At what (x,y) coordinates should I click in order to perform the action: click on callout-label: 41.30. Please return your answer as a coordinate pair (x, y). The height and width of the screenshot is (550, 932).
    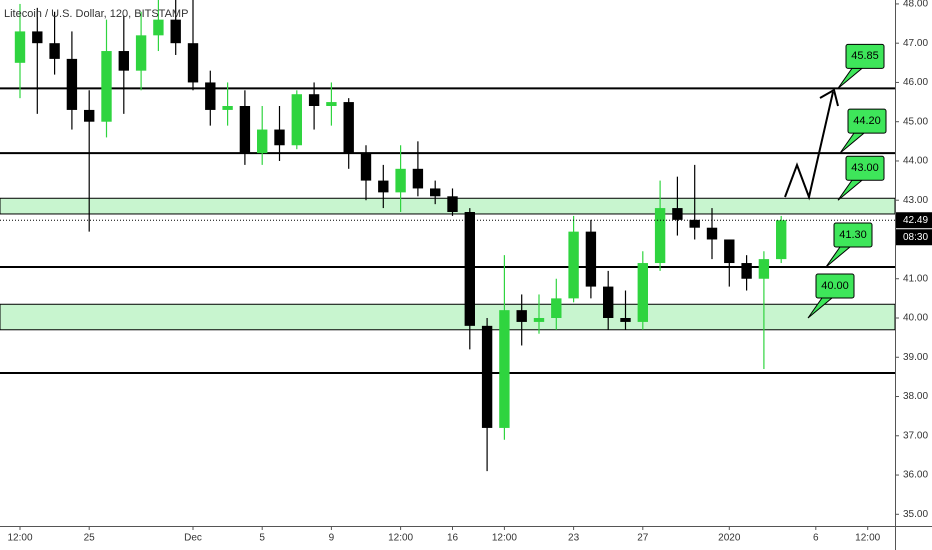
    Looking at the image, I should click on (853, 235).